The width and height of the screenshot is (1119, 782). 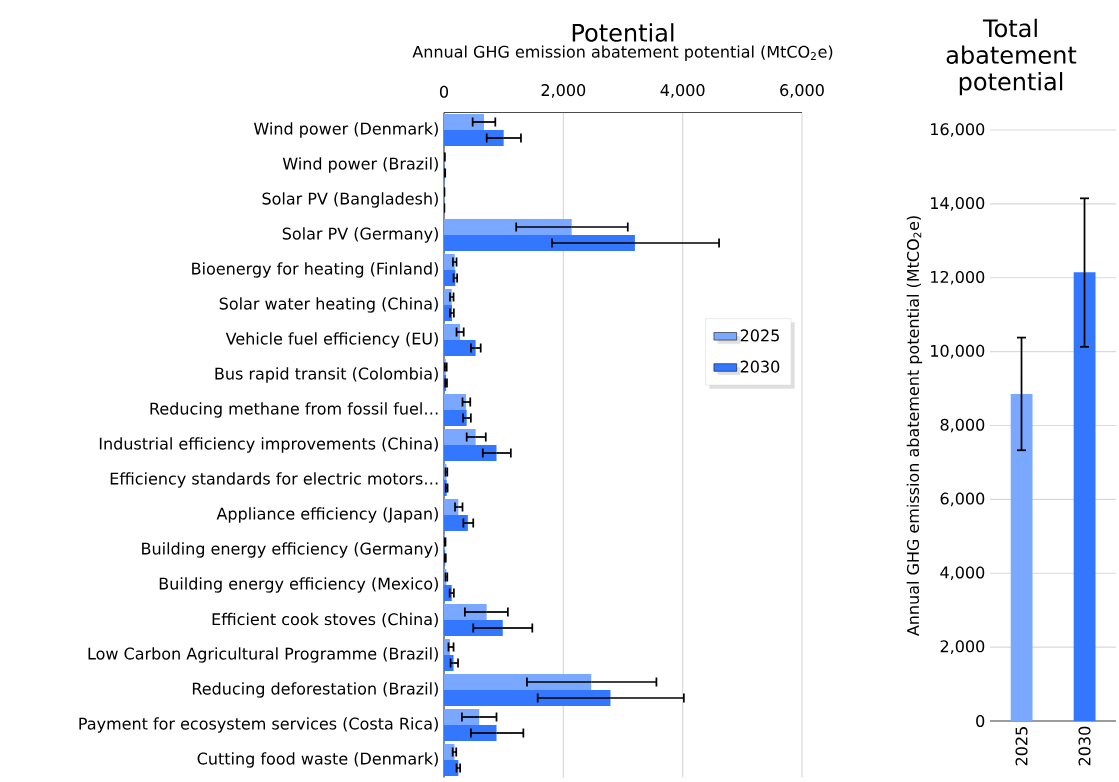 What do you see at coordinates (444, 91) in the screenshot?
I see `x-tick-label: 0` at bounding box center [444, 91].